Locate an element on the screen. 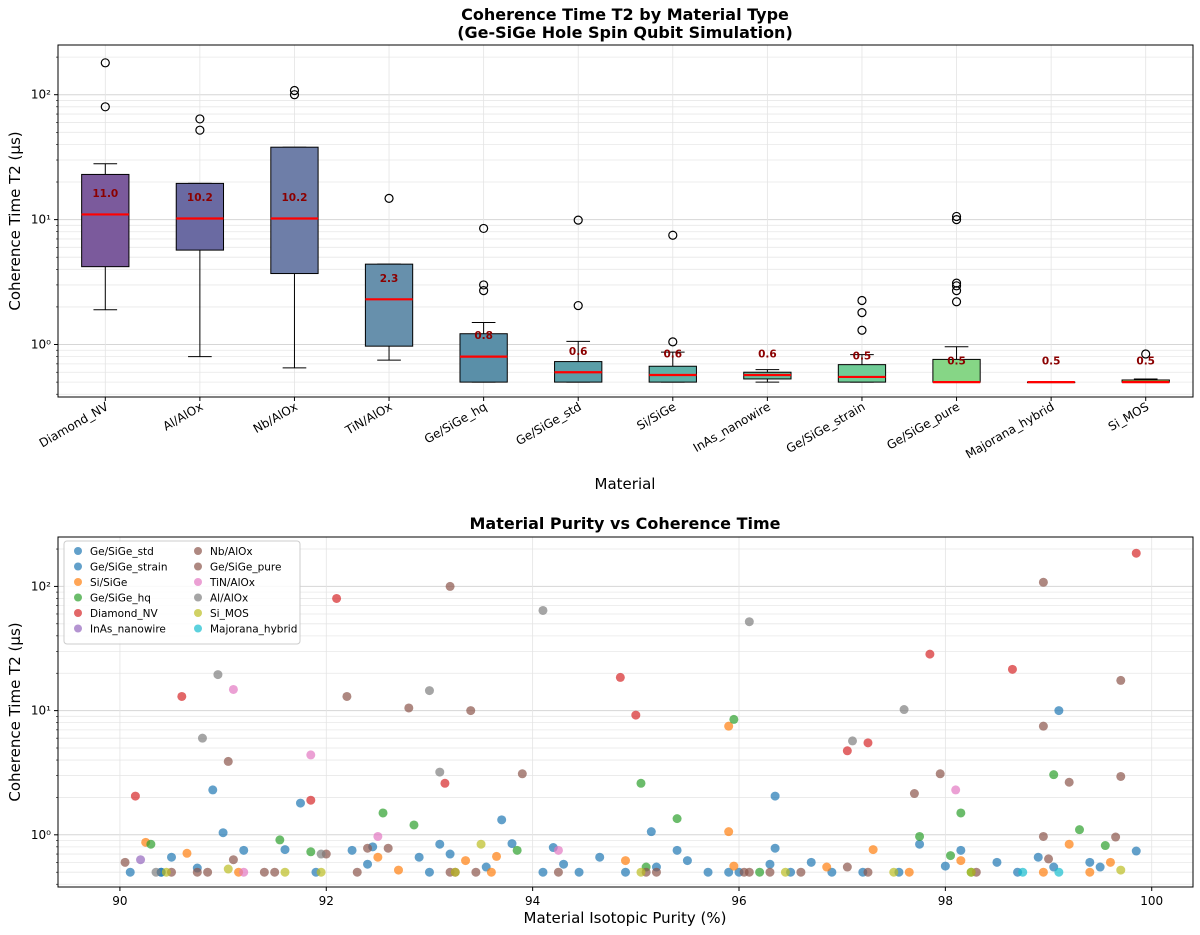 The height and width of the screenshot is (935, 1200). median-label: 10.2 is located at coordinates (294, 198).